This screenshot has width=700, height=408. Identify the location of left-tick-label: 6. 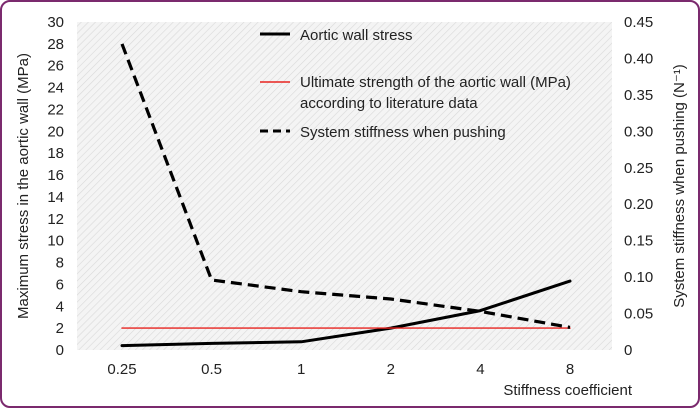
(60, 284).